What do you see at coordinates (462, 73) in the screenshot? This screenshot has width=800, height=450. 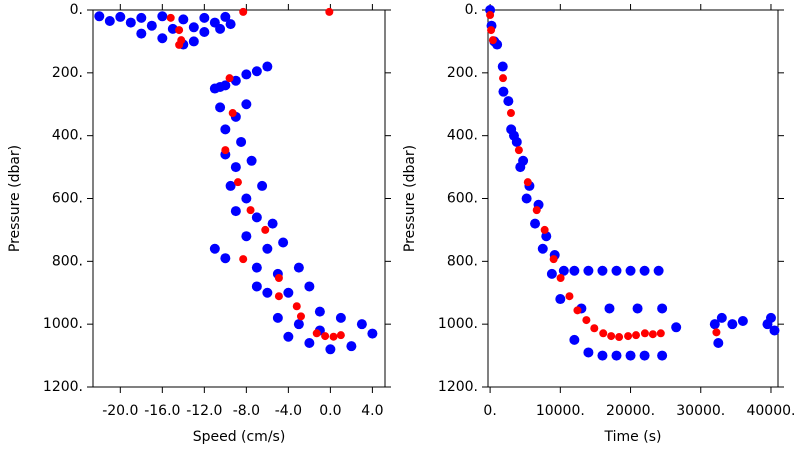 I see `y-tick-label: 200.` at bounding box center [462, 73].